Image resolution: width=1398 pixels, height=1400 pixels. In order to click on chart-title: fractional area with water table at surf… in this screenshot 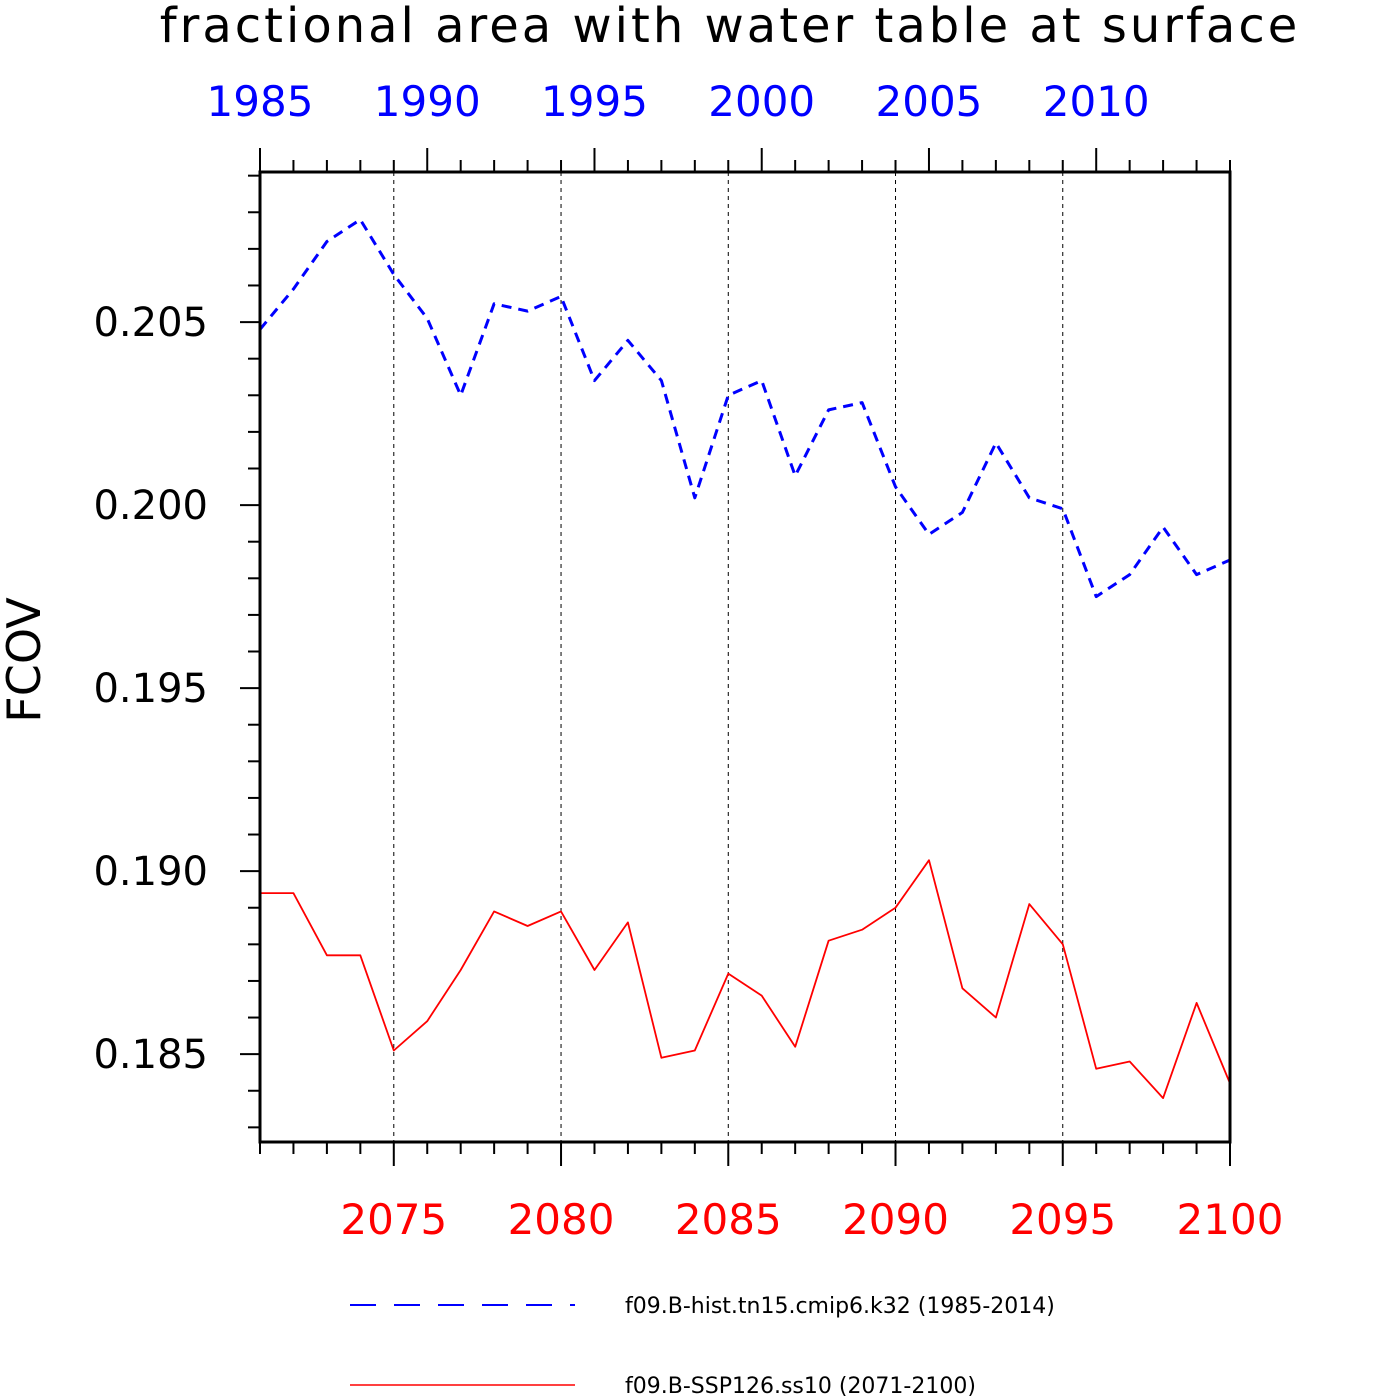, I will do `click(730, 27)`.